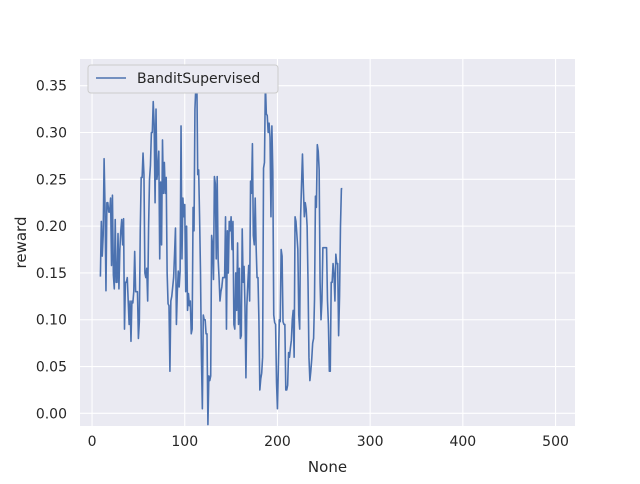 This screenshot has height=484, width=640. Describe the element at coordinates (51, 251) in the screenshot. I see `y-axis-ticks: 0.00 0.05 0.10 0.15 0.20 0.25 0.30 0.35` at that location.